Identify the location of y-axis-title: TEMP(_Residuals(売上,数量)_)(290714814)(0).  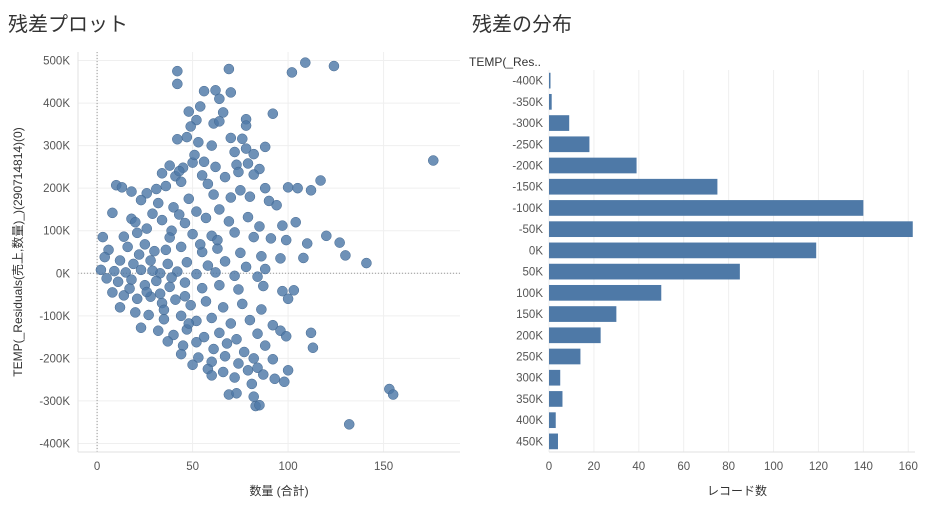
(17, 251).